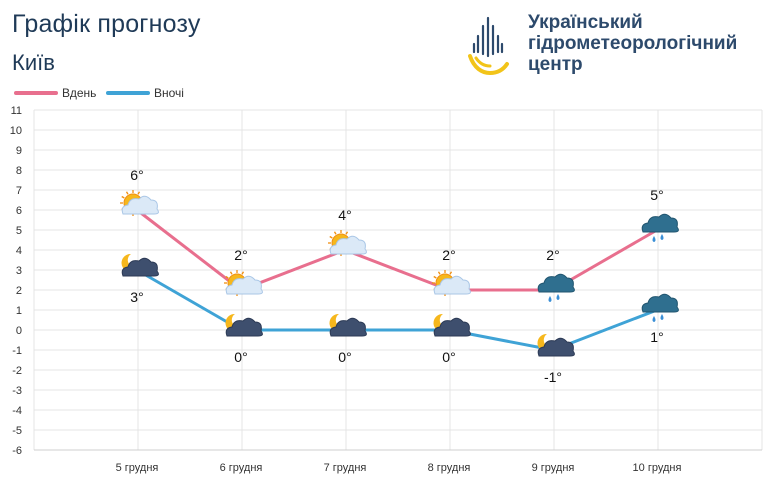 Image resolution: width=772 pixels, height=490 pixels. I want to click on y-tick-label: 1, so click(19, 311).